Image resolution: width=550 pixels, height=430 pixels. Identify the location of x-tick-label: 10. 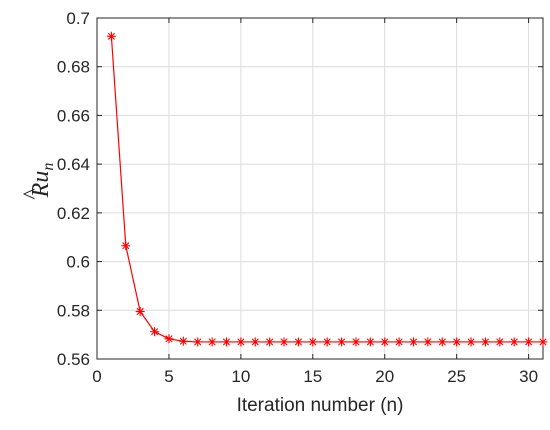
(240, 376).